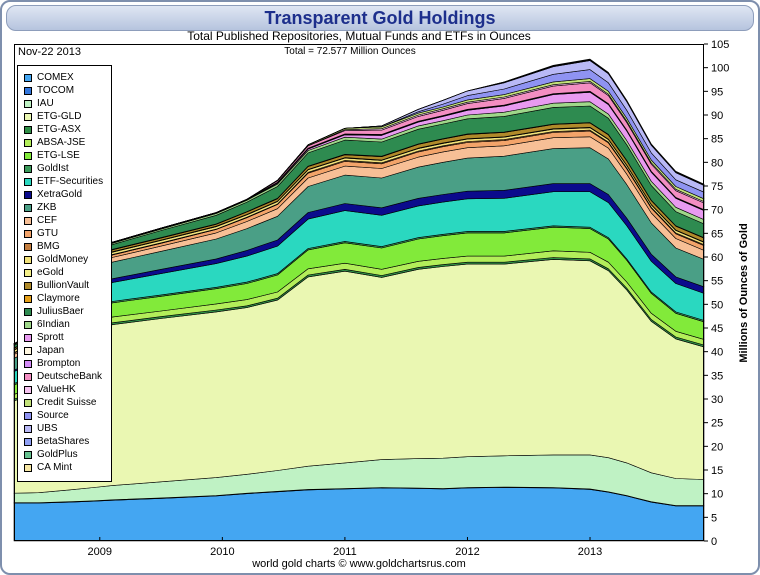 The width and height of the screenshot is (760, 575). I want to click on y-tick-label: 10, so click(717, 495).